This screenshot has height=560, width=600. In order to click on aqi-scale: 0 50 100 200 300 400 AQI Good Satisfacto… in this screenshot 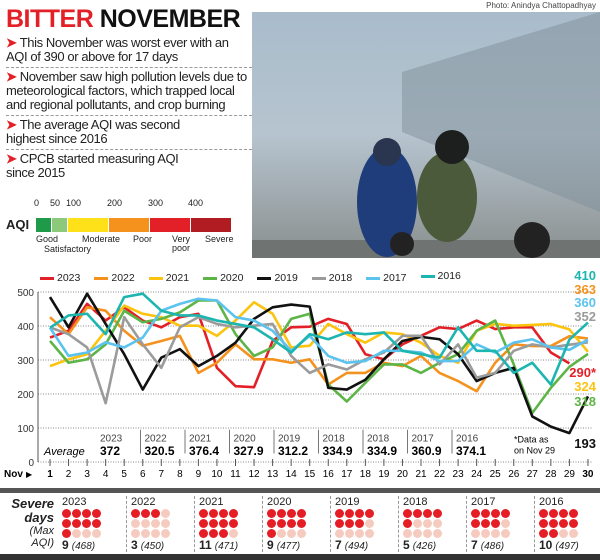, I will do `click(126, 227)`.